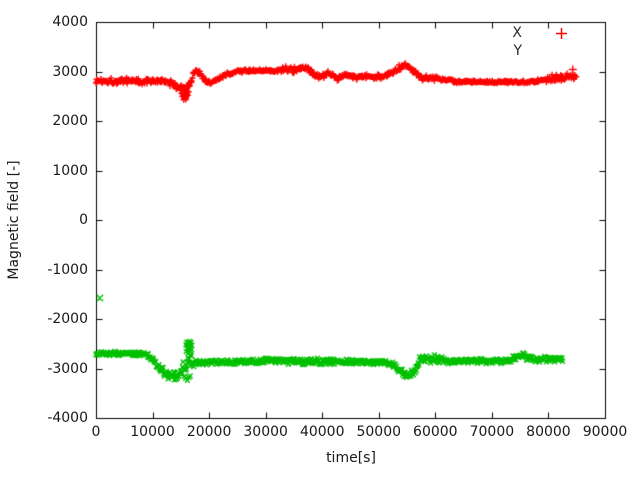  Describe the element at coordinates (152, 432) in the screenshot. I see `x-tick-label: 10000` at that location.